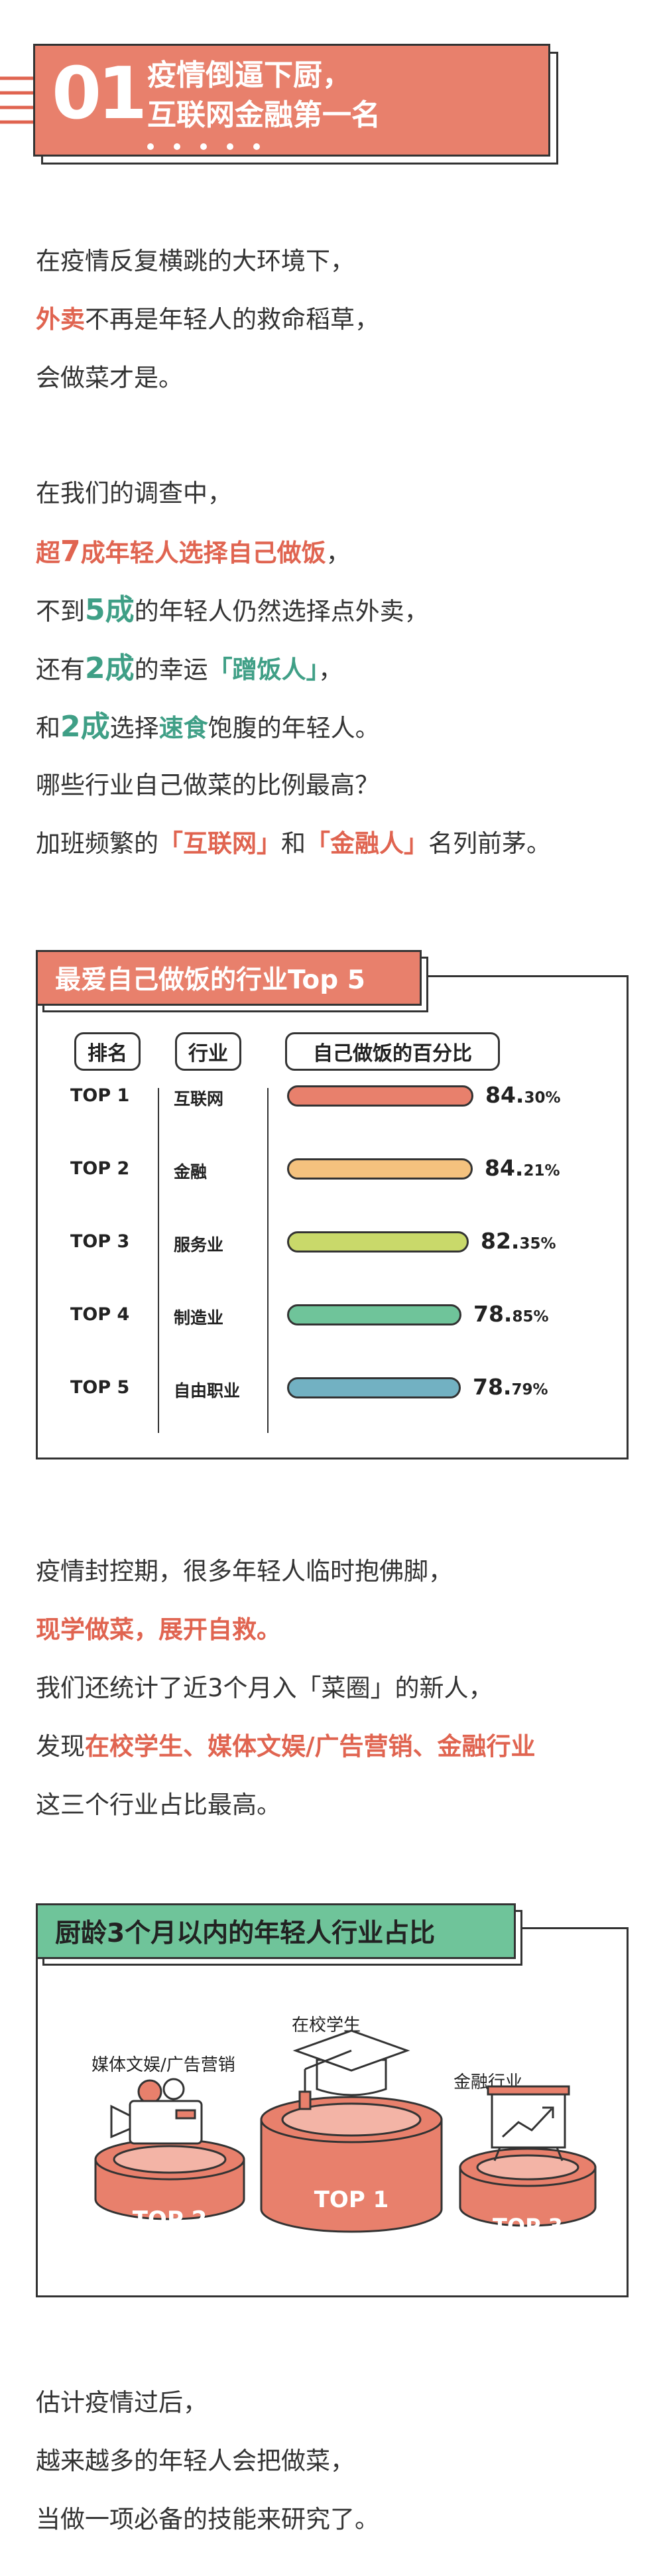  What do you see at coordinates (158, 1629) in the screenshot?
I see `text-line: 现学做菜，展开自救。` at bounding box center [158, 1629].